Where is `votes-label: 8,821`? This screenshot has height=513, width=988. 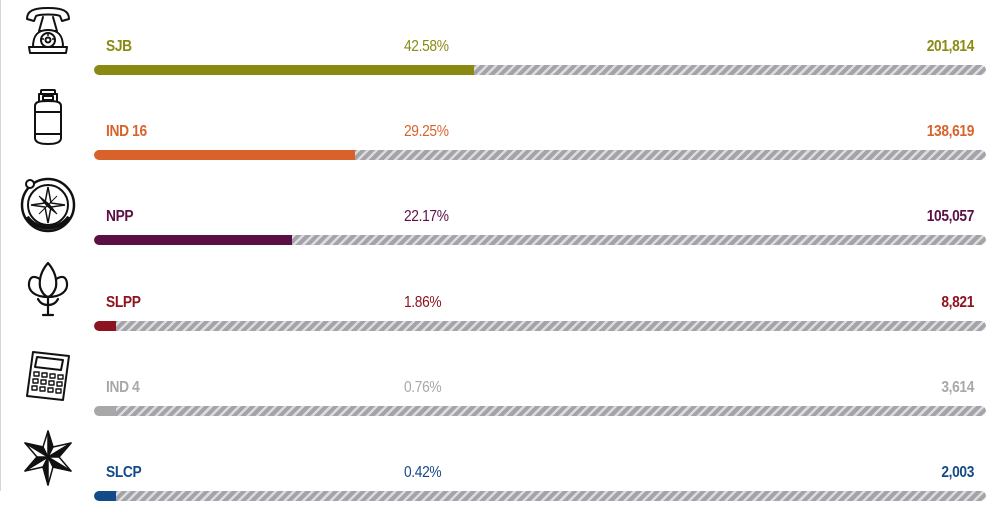
votes-label: 8,821 is located at coordinates (957, 302).